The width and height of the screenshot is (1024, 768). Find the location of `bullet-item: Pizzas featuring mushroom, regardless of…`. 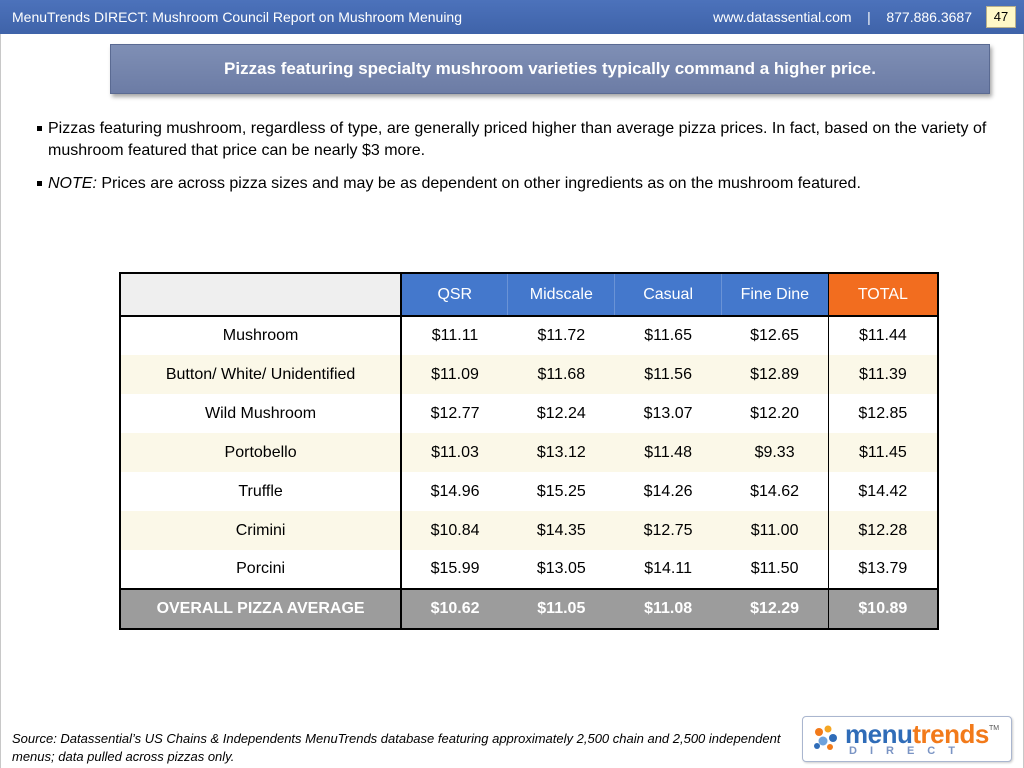

bullet-item: Pizzas featuring mushroom, regardless of… is located at coordinates (516, 140).